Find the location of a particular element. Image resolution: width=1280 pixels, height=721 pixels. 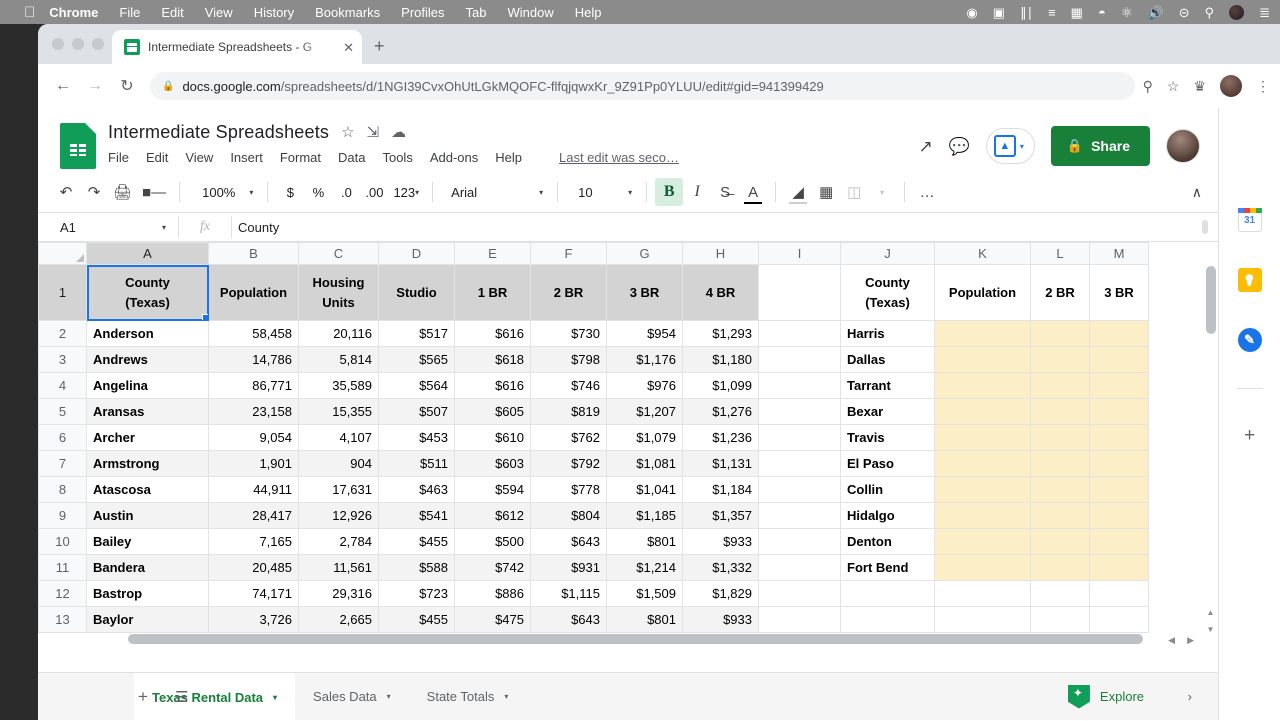

cell-I6 is located at coordinates (799, 437).